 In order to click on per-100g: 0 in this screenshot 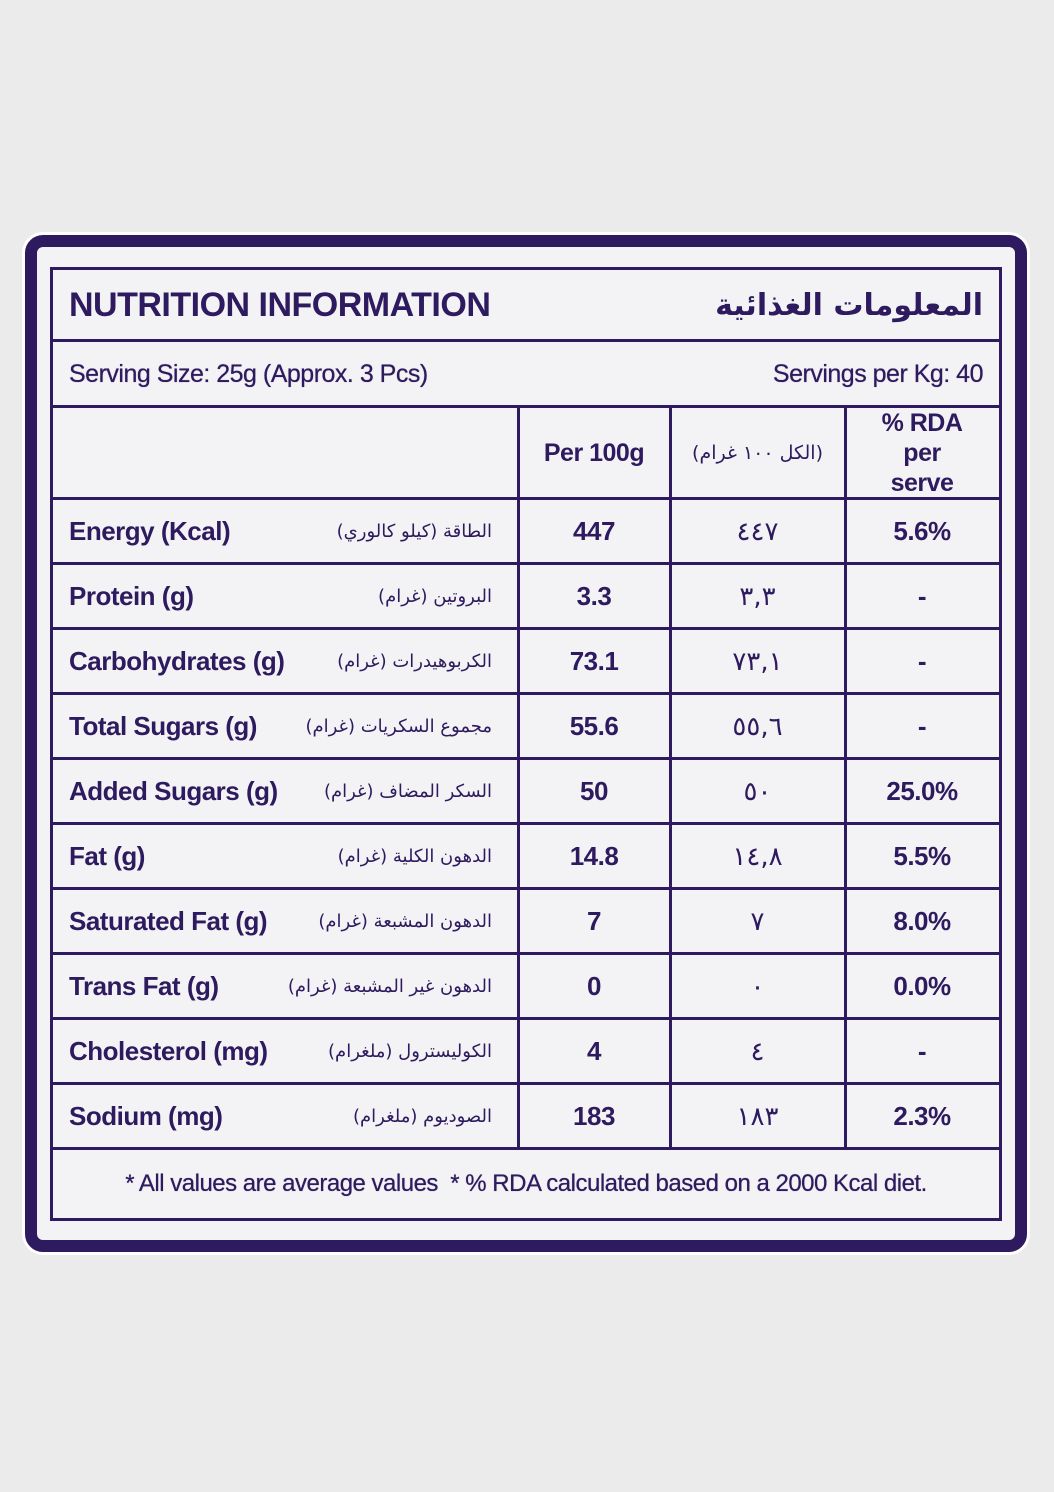, I will do `click(594, 986)`.